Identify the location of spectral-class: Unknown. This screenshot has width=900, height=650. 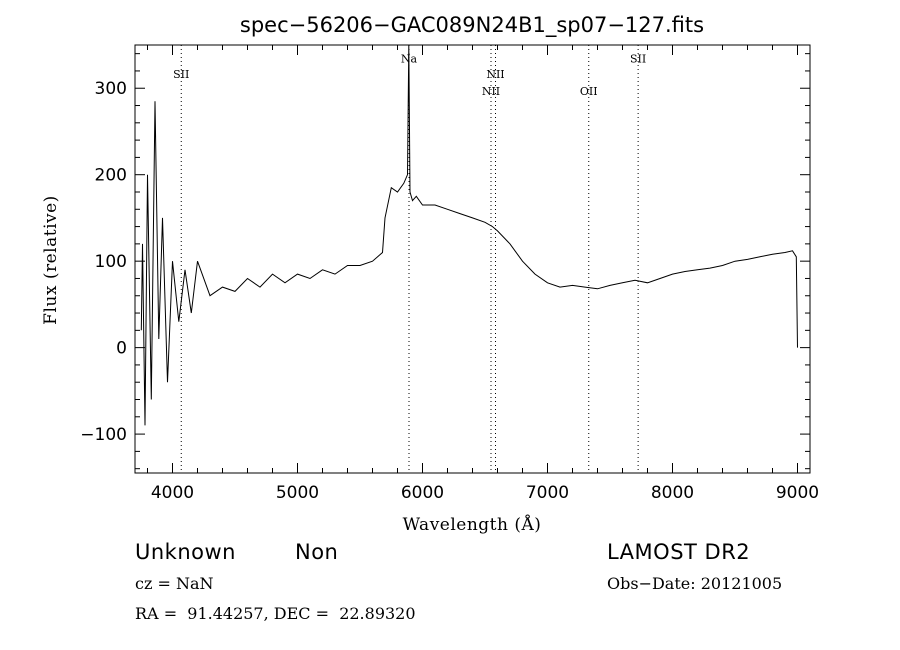
(185, 552).